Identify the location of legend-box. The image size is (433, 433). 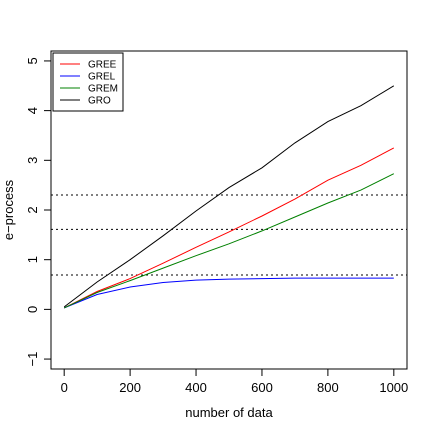
(88, 82).